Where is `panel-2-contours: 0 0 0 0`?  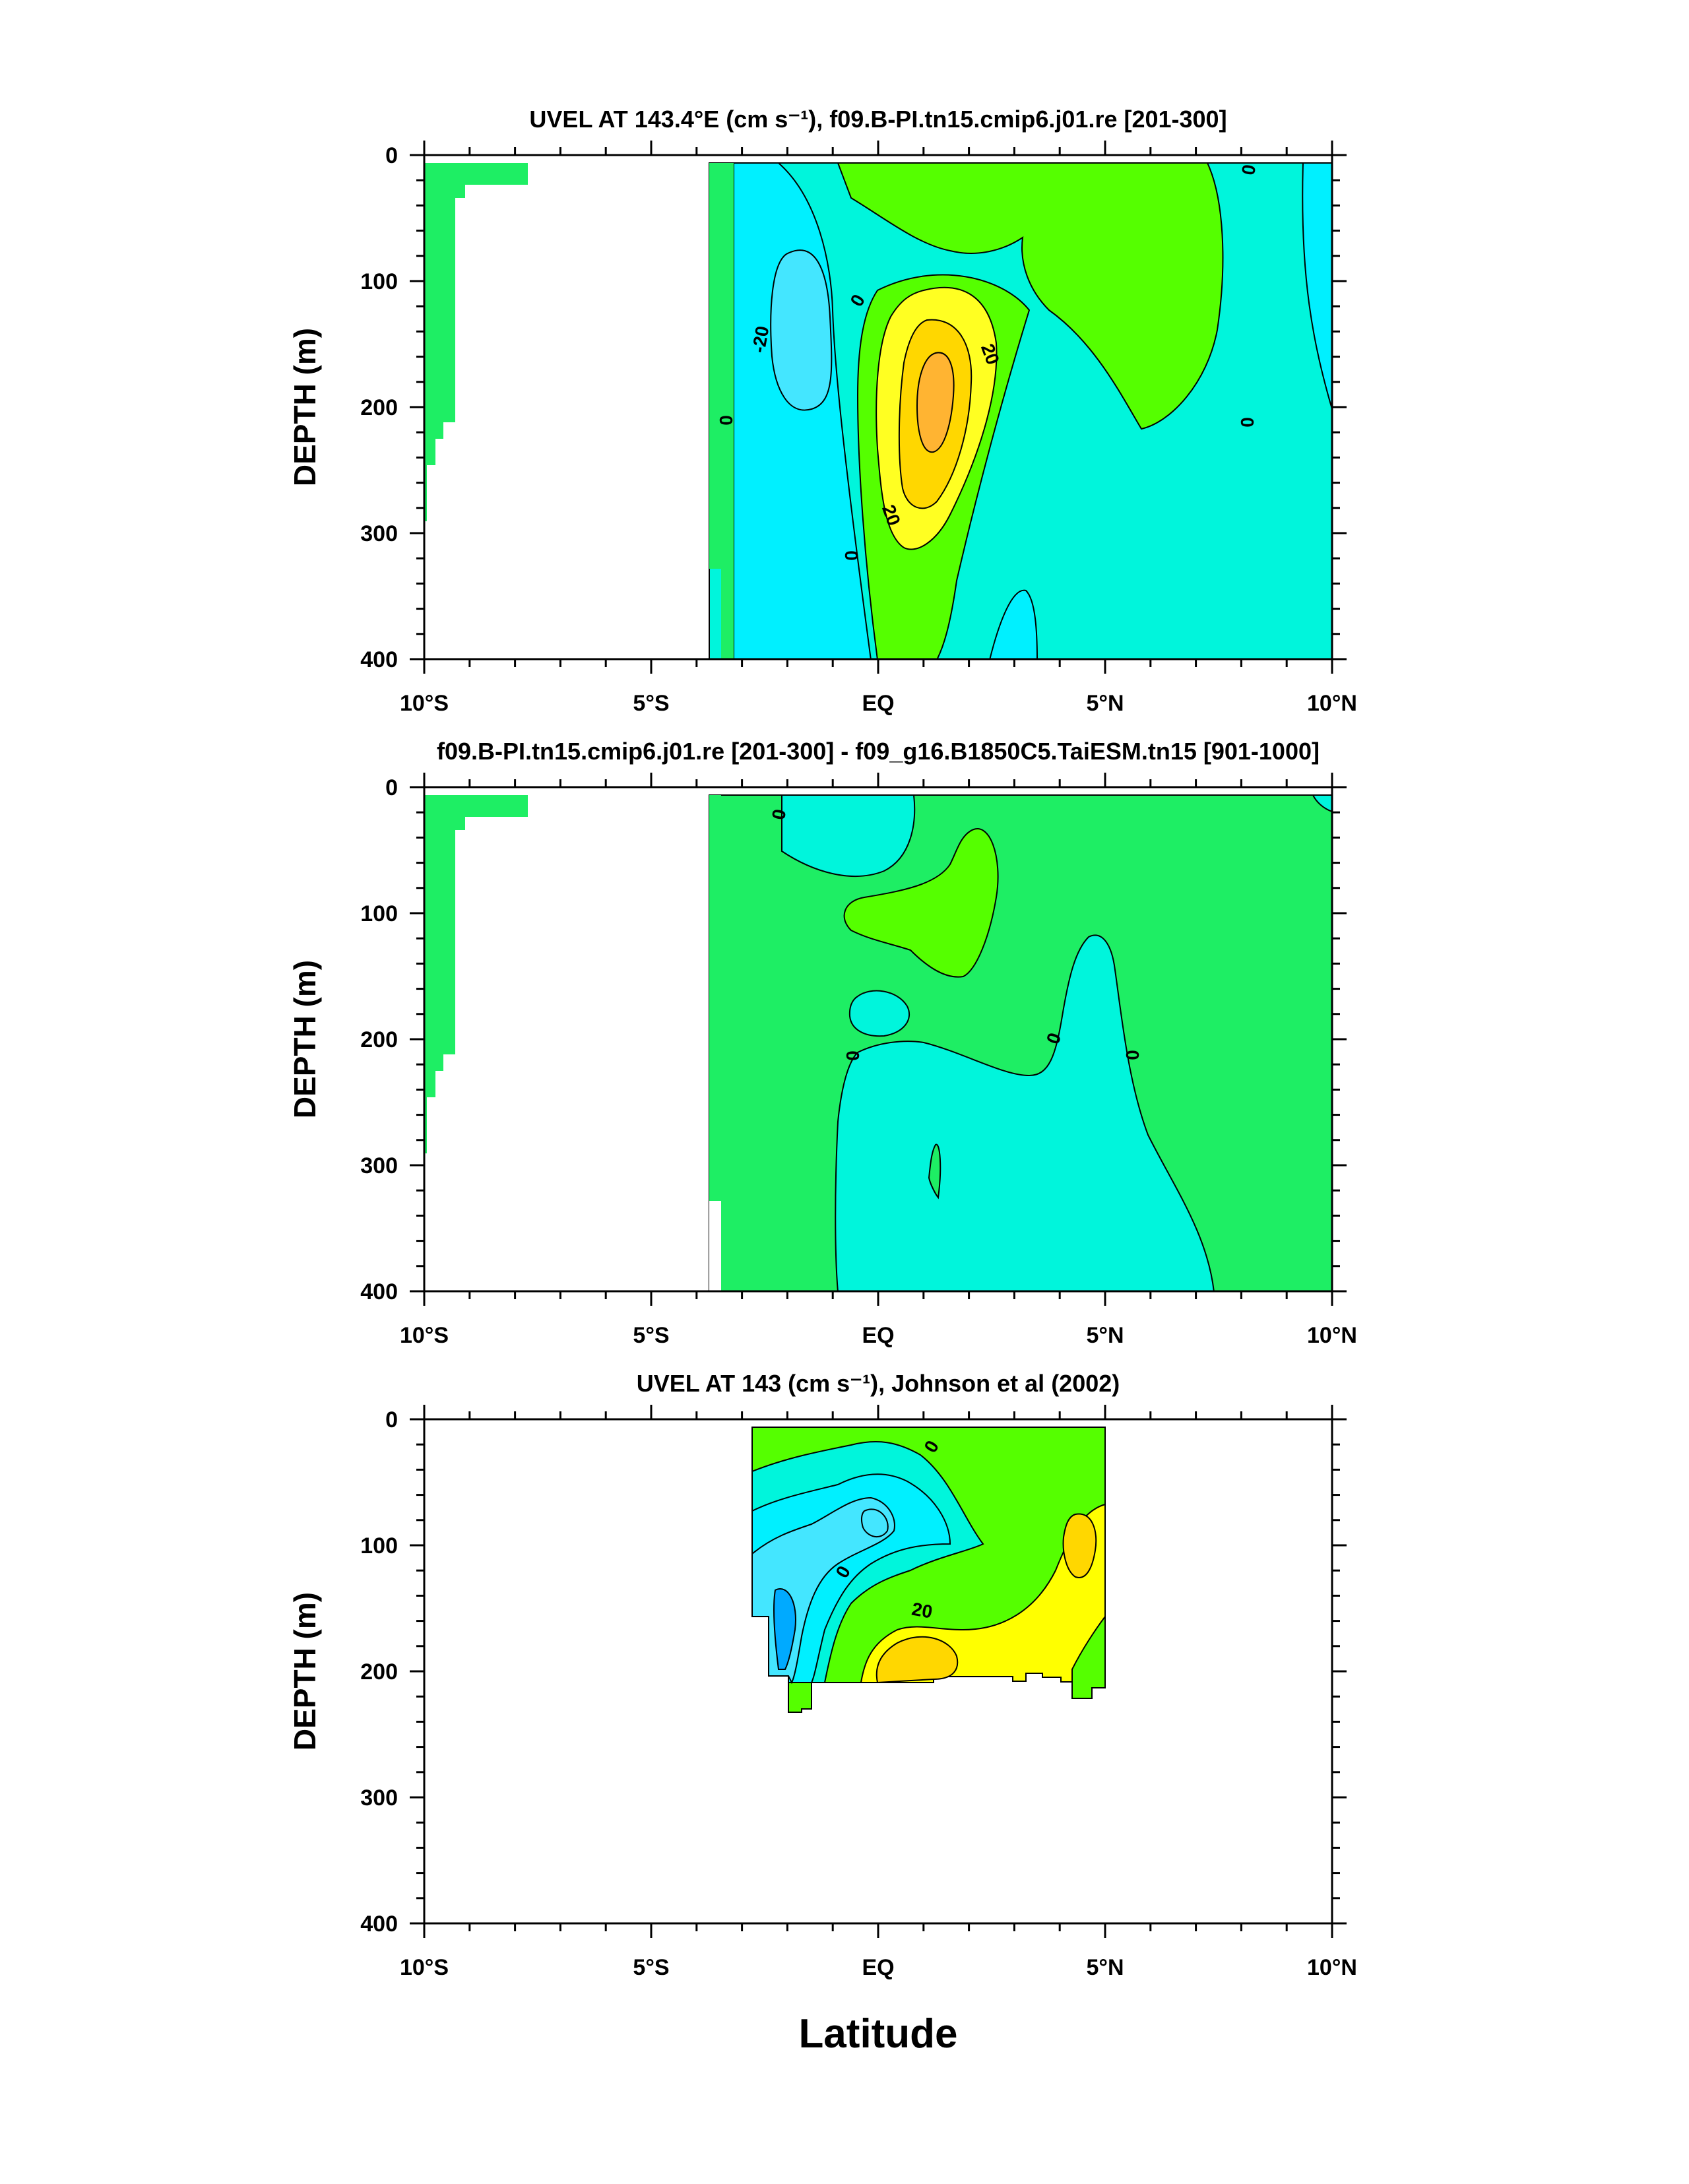
panel-2-contours: 0 0 0 0 is located at coordinates (878, 1042).